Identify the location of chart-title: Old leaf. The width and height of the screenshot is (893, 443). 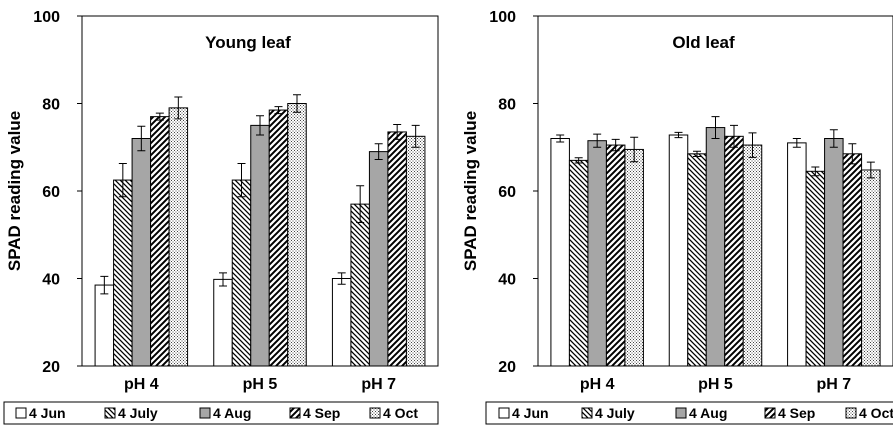
(703, 42).